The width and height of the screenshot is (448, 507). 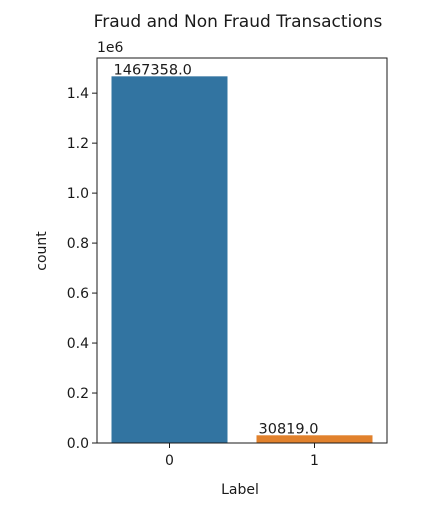 I want to click on y-tick-label-5: 1.0, so click(x=78, y=194).